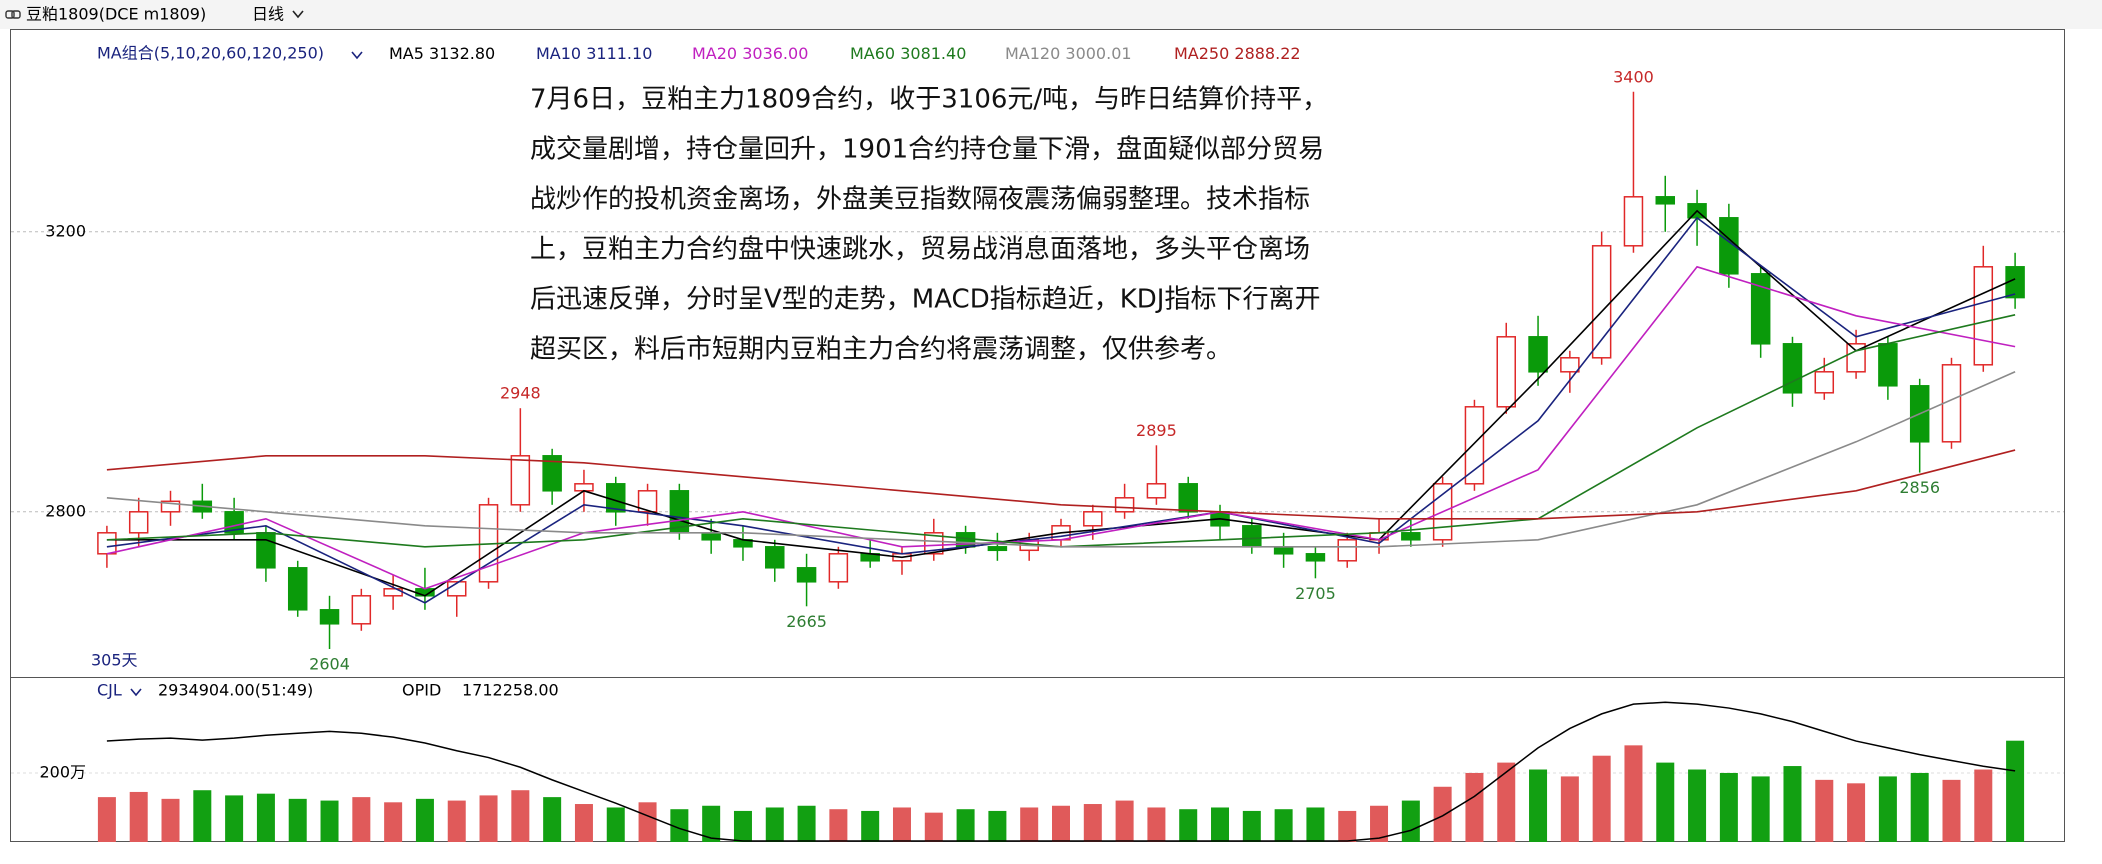 Image resolution: width=2102 pixels, height=864 pixels. I want to click on period-chevron, so click(298, 14).